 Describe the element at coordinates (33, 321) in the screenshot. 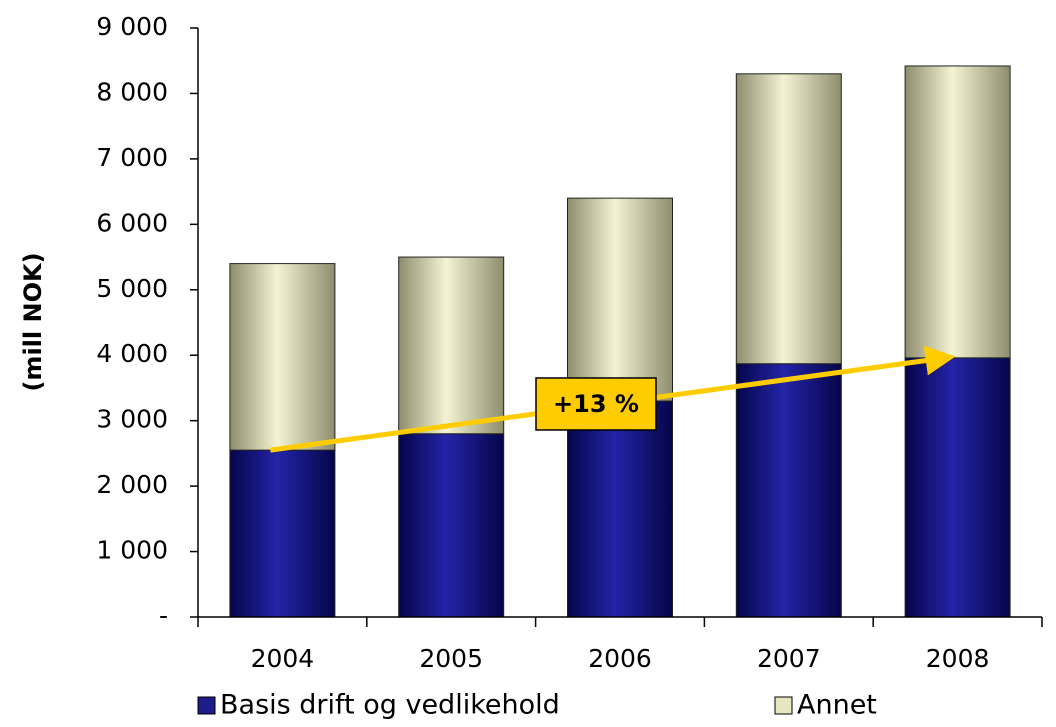

I see `y-axis-label: (mill NOK)` at that location.